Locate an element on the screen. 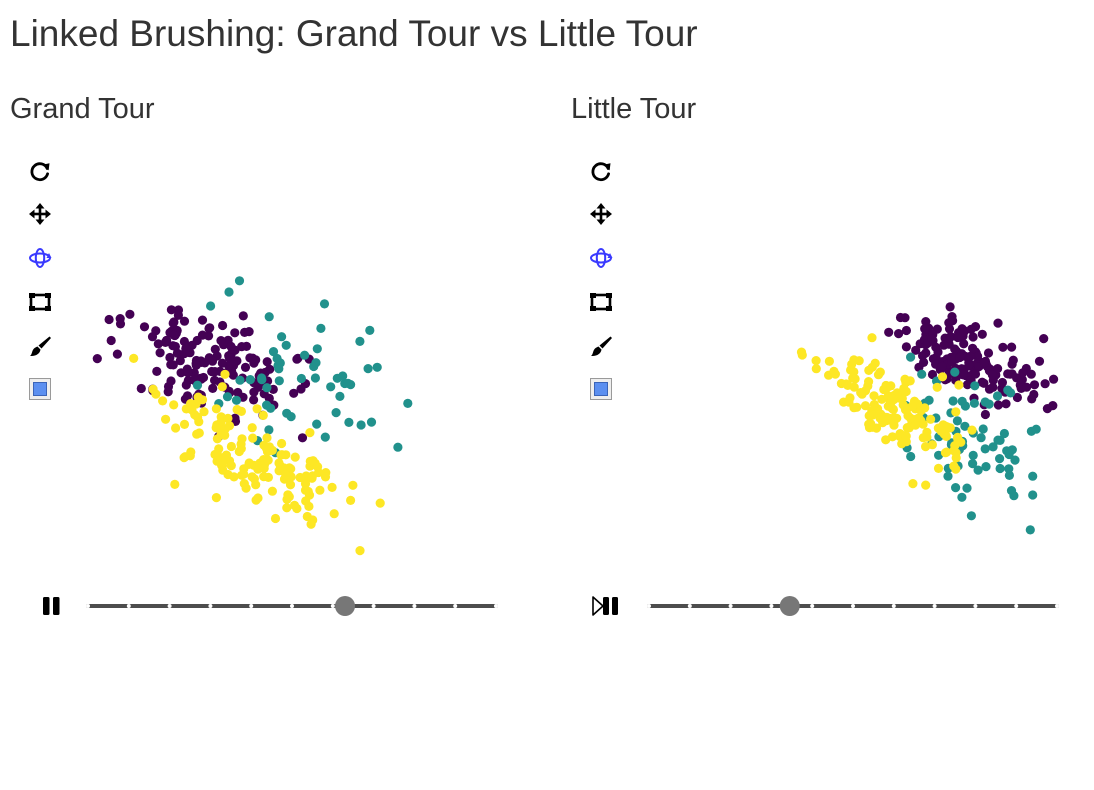 The width and height of the screenshot is (1094, 790). rotate-icon is located at coordinates (40, 258).